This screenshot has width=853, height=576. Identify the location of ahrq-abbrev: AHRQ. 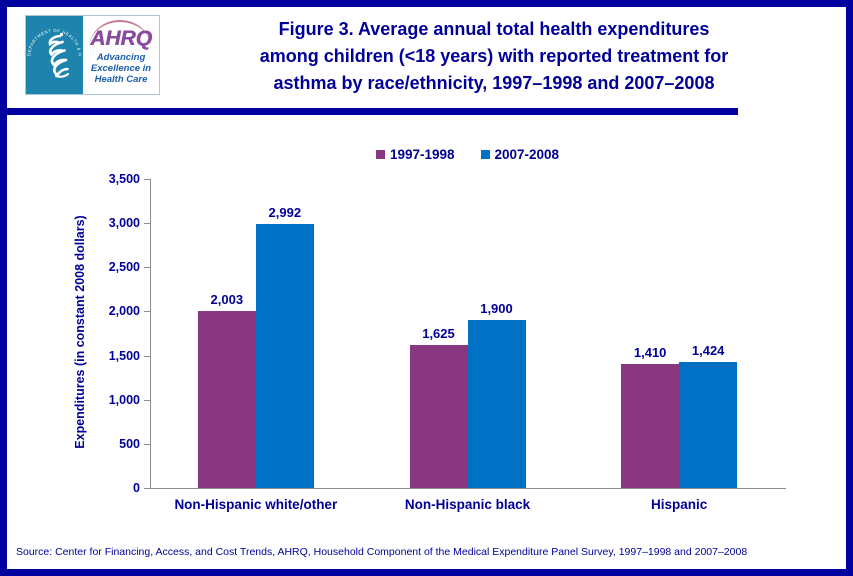
(121, 38).